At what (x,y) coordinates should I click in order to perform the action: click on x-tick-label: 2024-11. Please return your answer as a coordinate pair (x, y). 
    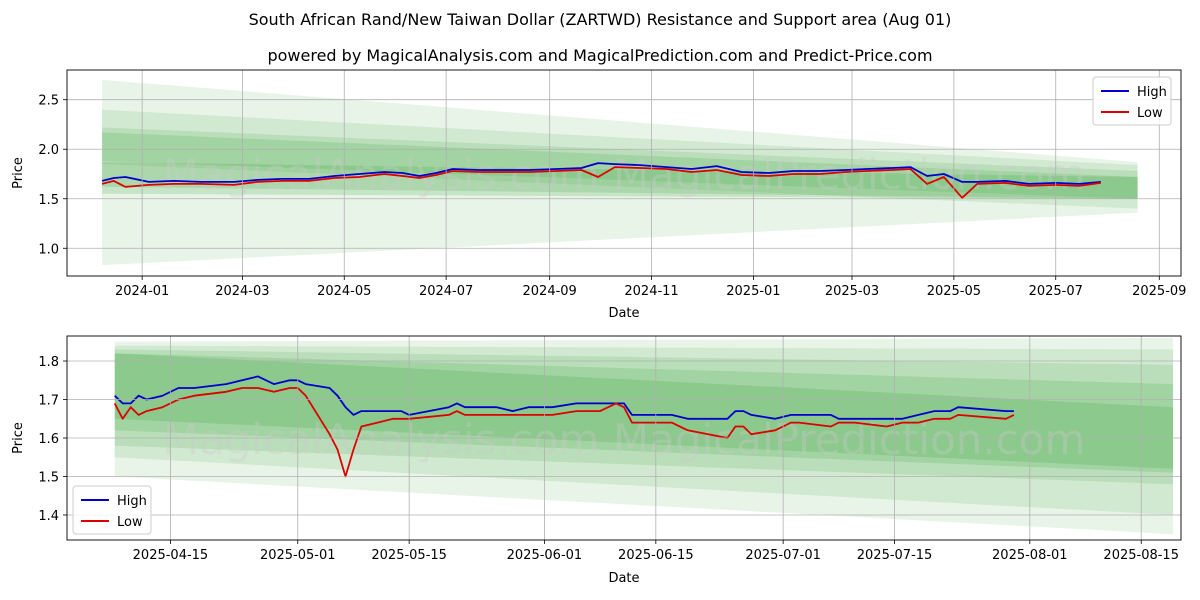
    Looking at the image, I should click on (651, 291).